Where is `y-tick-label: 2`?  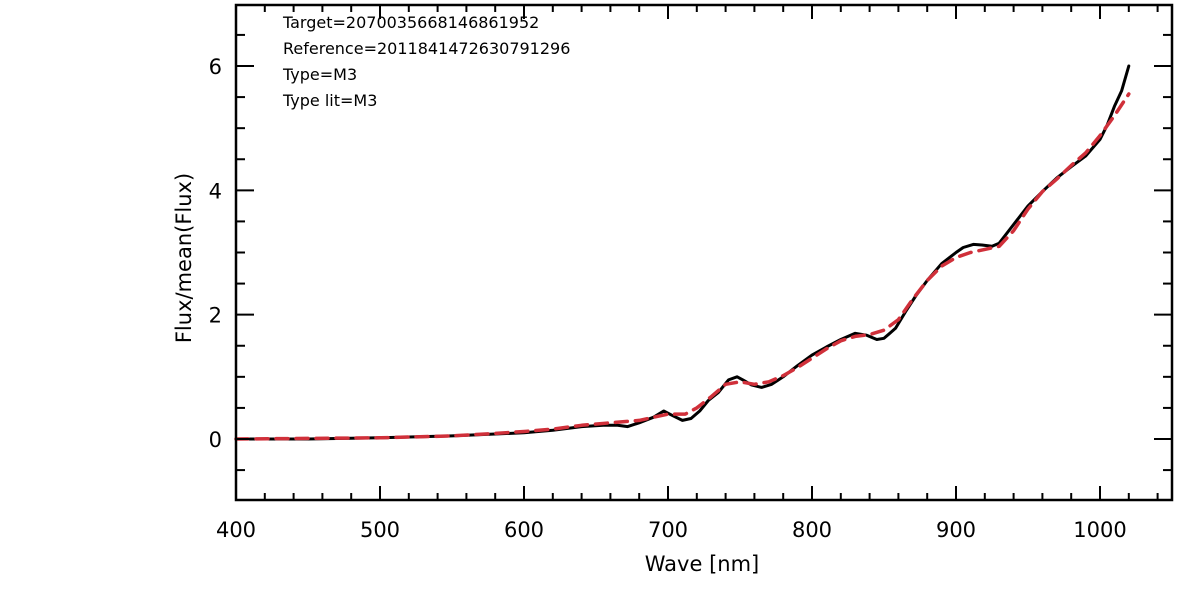
y-tick-label: 2 is located at coordinates (215, 316).